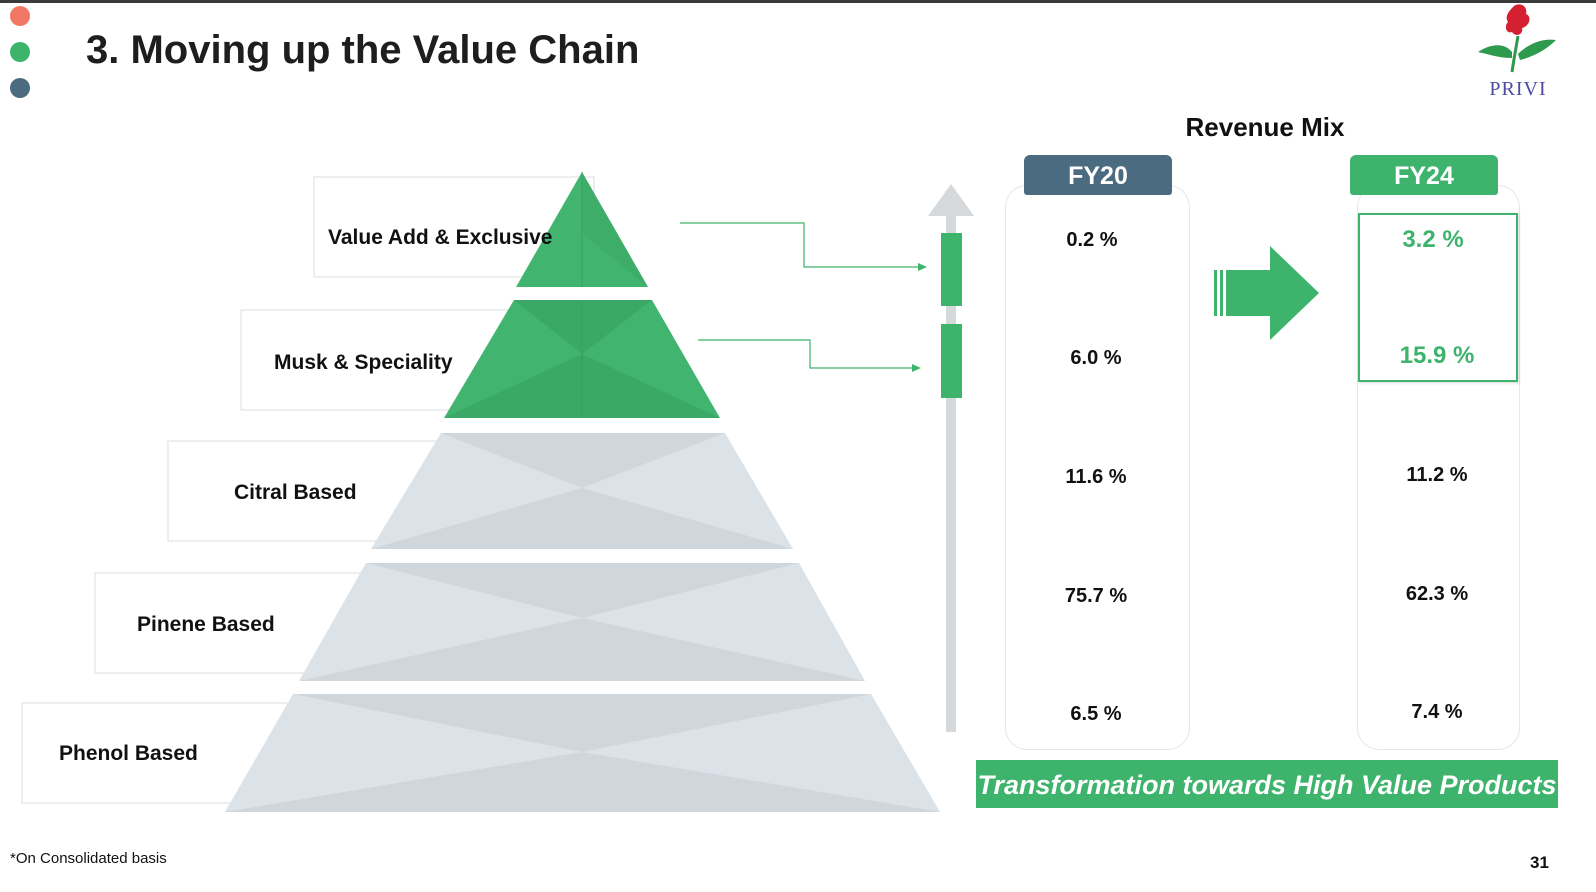 The height and width of the screenshot is (892, 1596). I want to click on slide-title: 3. Moving up the Value Chain, so click(363, 50).